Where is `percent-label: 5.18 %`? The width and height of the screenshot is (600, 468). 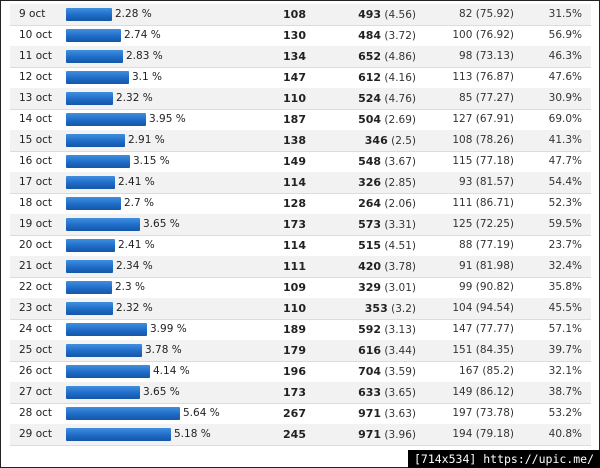 percent-label: 5.18 % is located at coordinates (192, 434).